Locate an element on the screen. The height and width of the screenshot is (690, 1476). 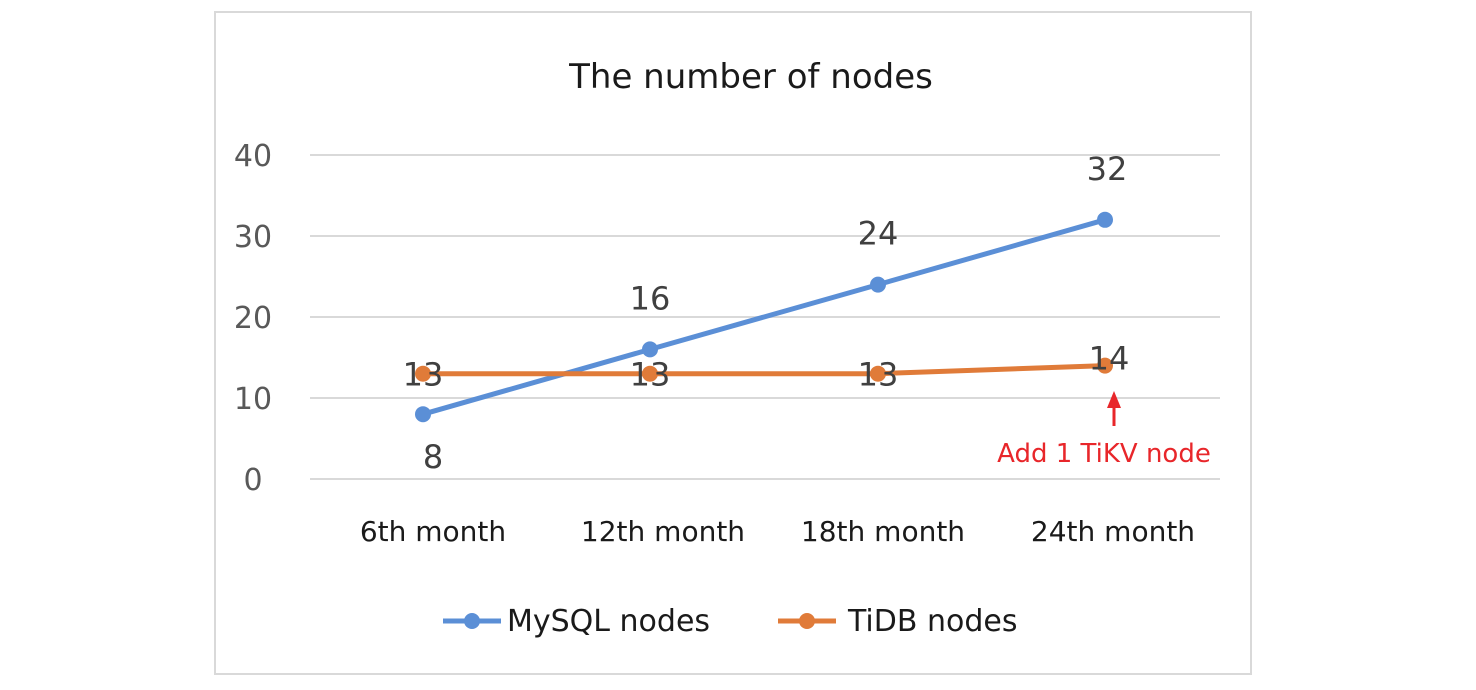
y-tick-label: 0 is located at coordinates (252, 480).